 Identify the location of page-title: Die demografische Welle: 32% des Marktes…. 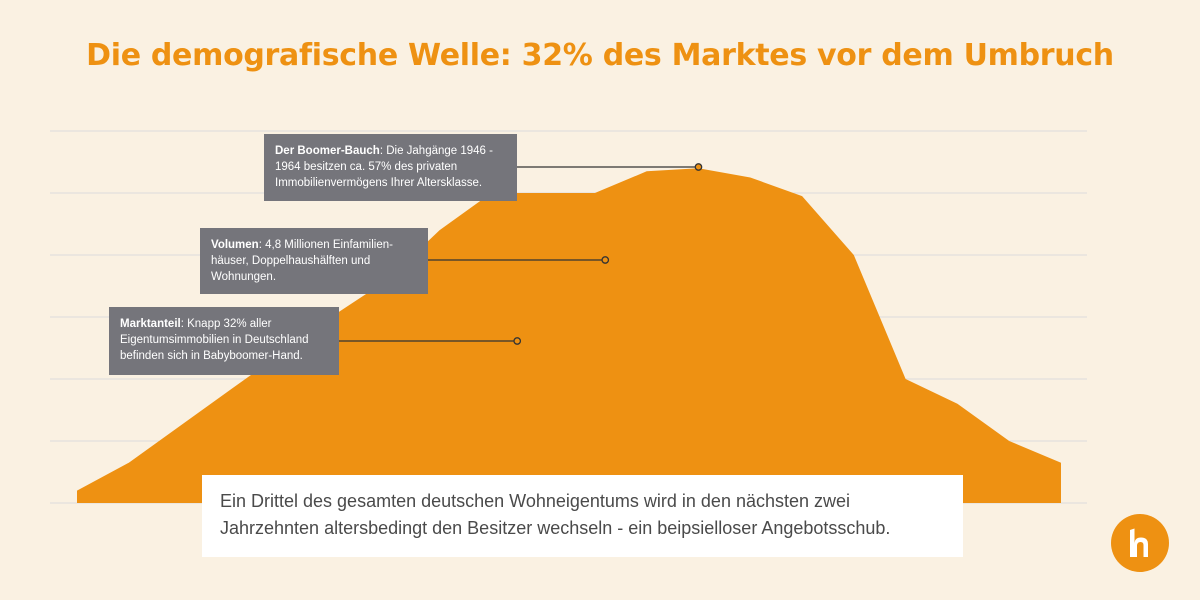
(600, 55).